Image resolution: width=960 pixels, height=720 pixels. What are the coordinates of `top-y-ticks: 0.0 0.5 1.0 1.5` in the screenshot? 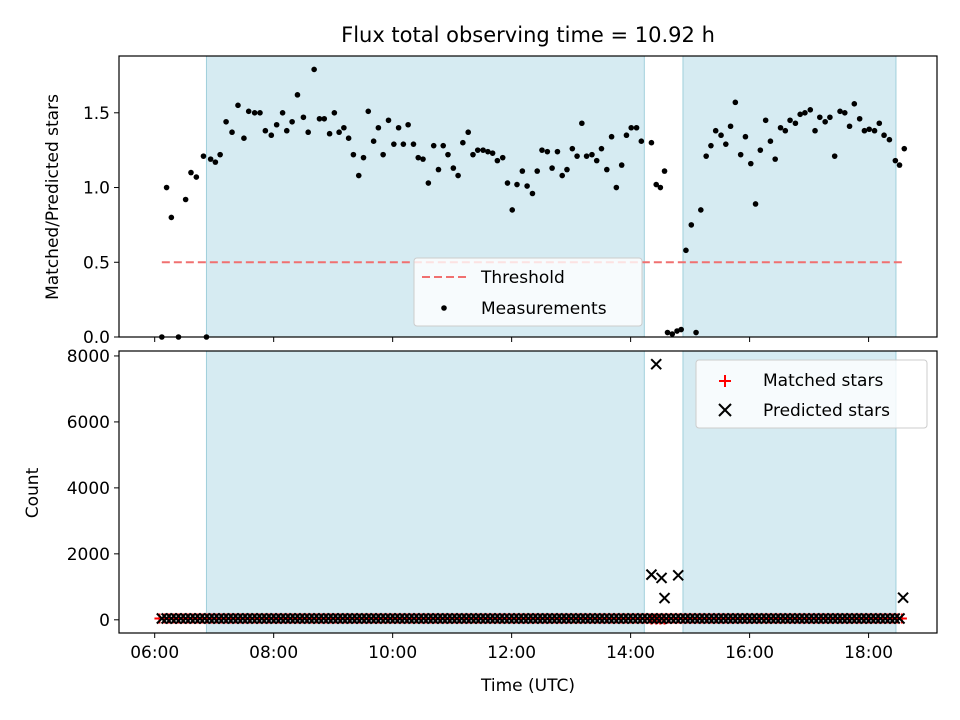 It's located at (101, 226).